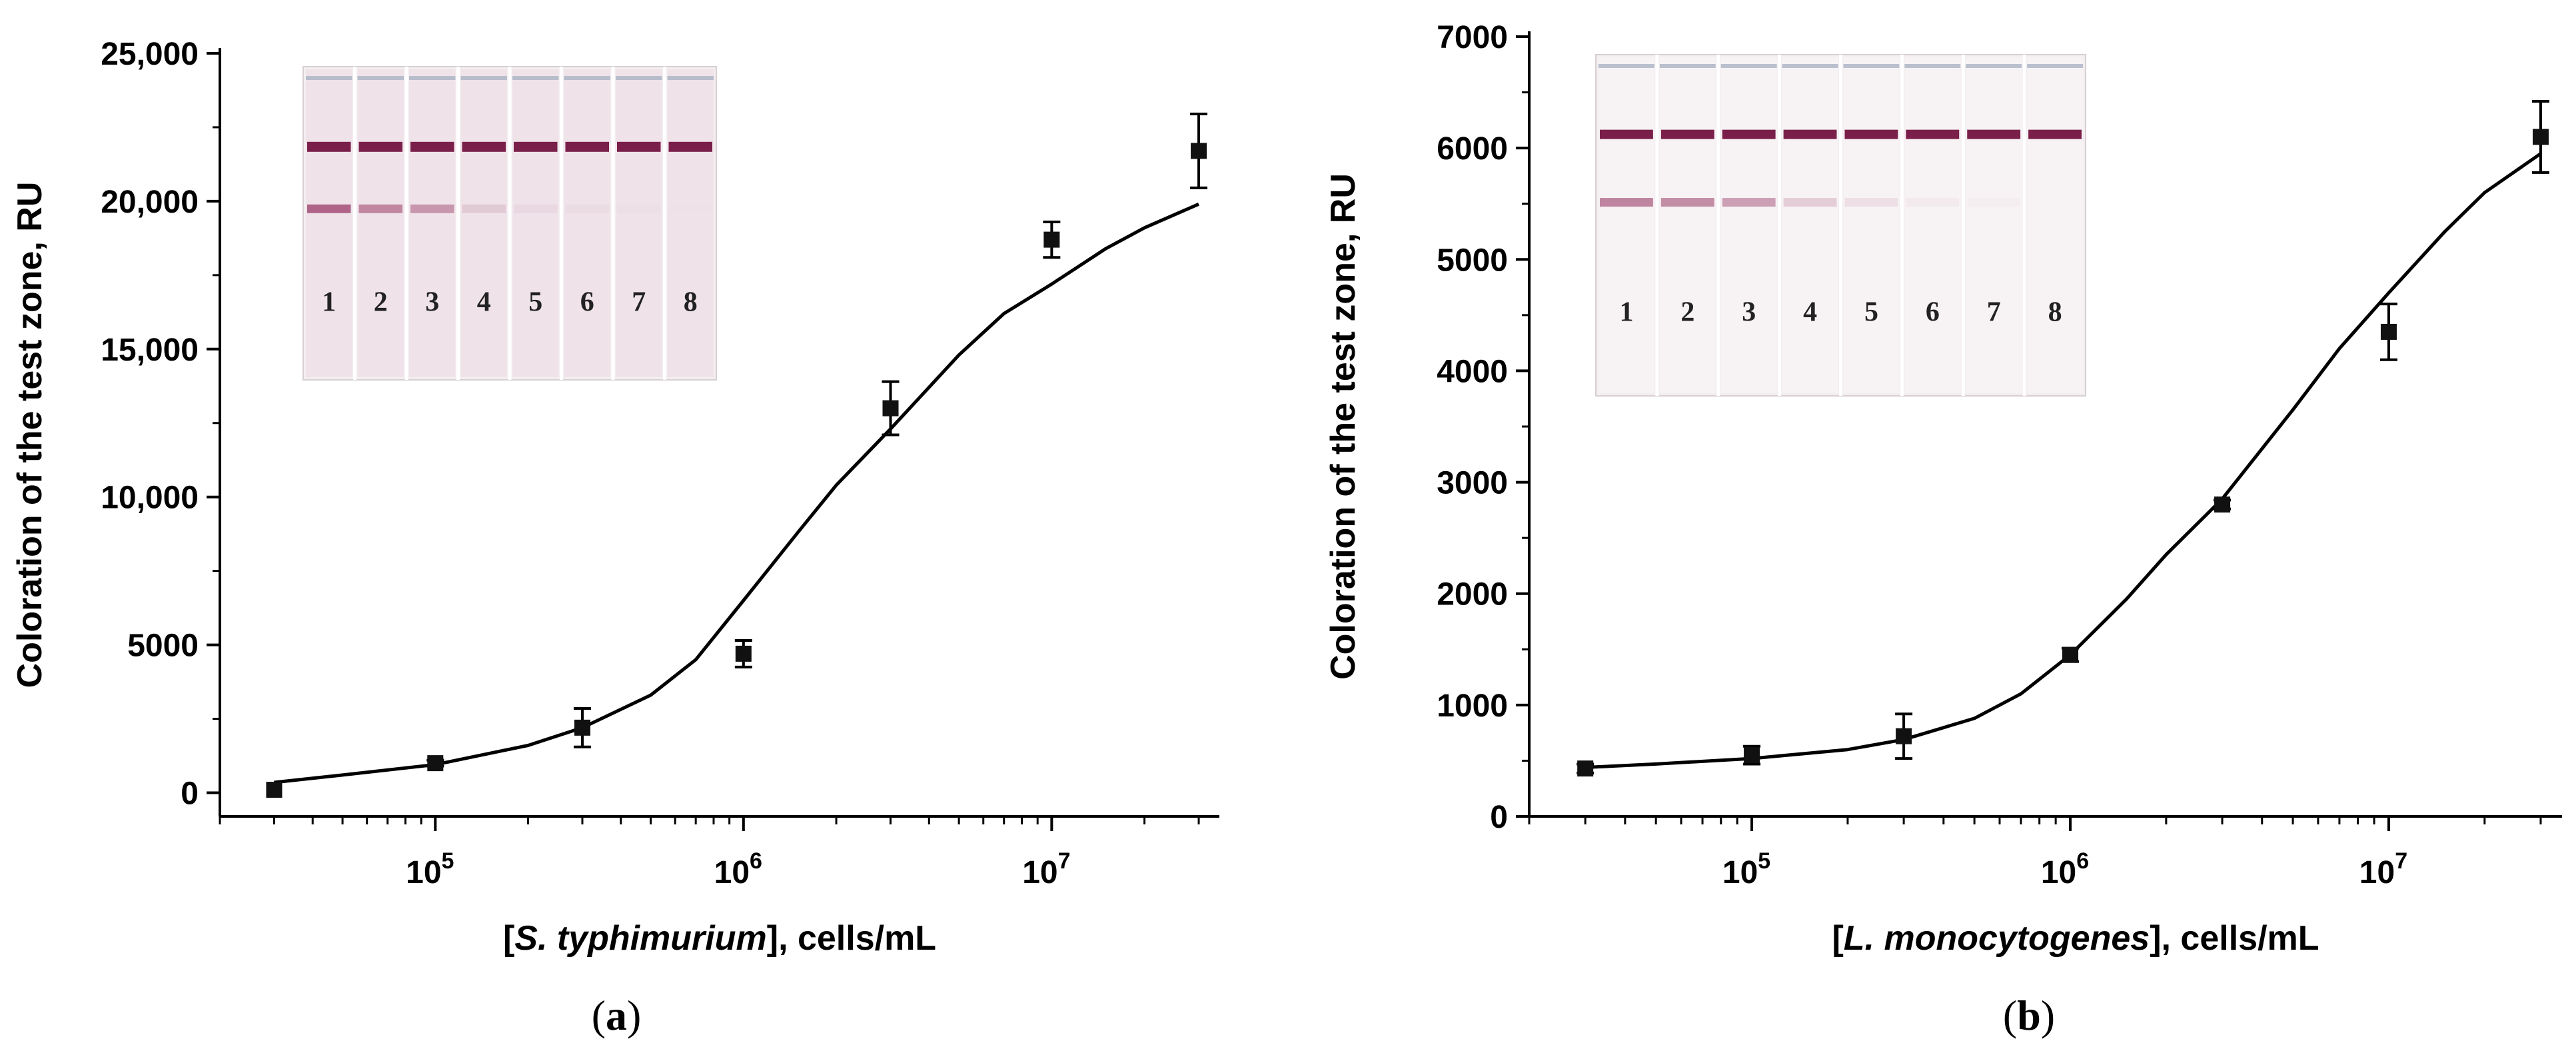  Describe the element at coordinates (1473, 484) in the screenshot. I see `y-tick-label: 3000` at that location.